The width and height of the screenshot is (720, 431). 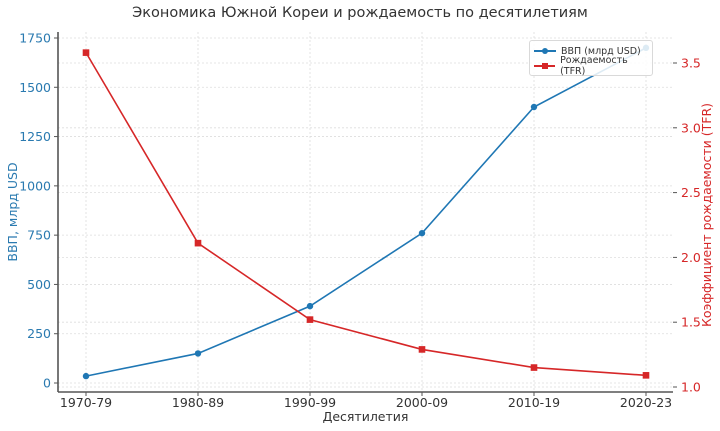 I want to click on legend-gdp-label: ВВП (млрд USD), so click(x=601, y=51).